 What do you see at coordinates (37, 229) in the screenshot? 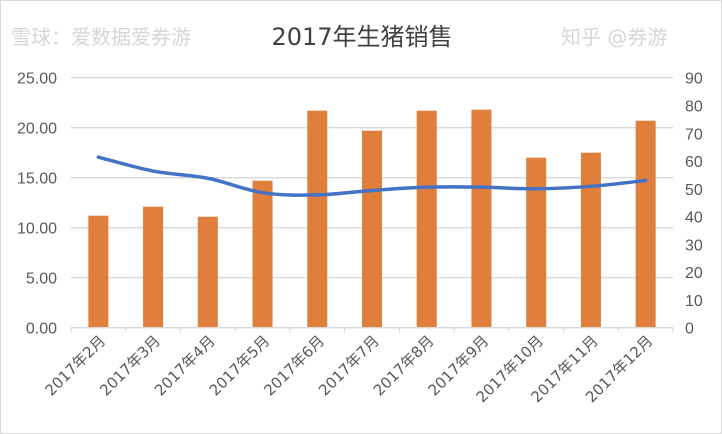
I see `left-axis-tick: 10.00` at bounding box center [37, 229].